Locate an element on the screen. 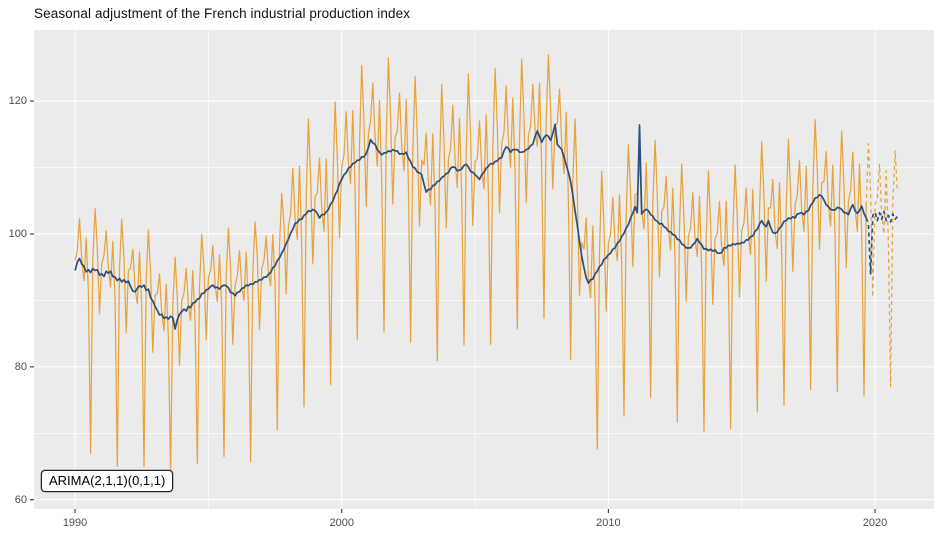 This screenshot has height=537, width=940. series-line-raw-index-forecast is located at coordinates (881, 265).